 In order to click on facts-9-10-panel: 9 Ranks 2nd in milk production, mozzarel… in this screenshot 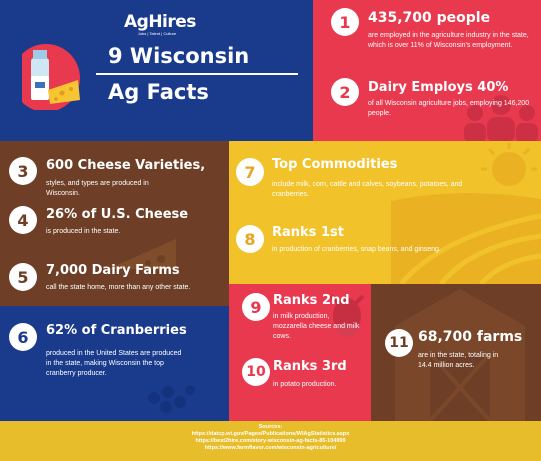, I will do `click(300, 352)`.